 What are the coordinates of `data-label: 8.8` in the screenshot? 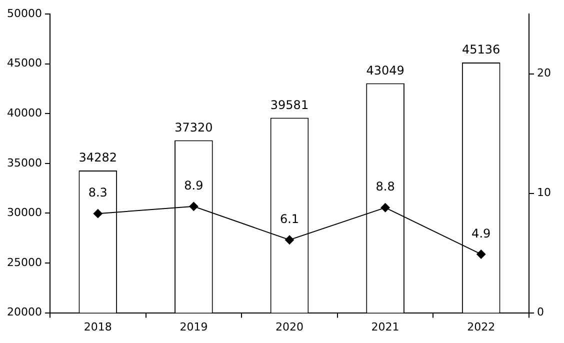 It's located at (385, 187).